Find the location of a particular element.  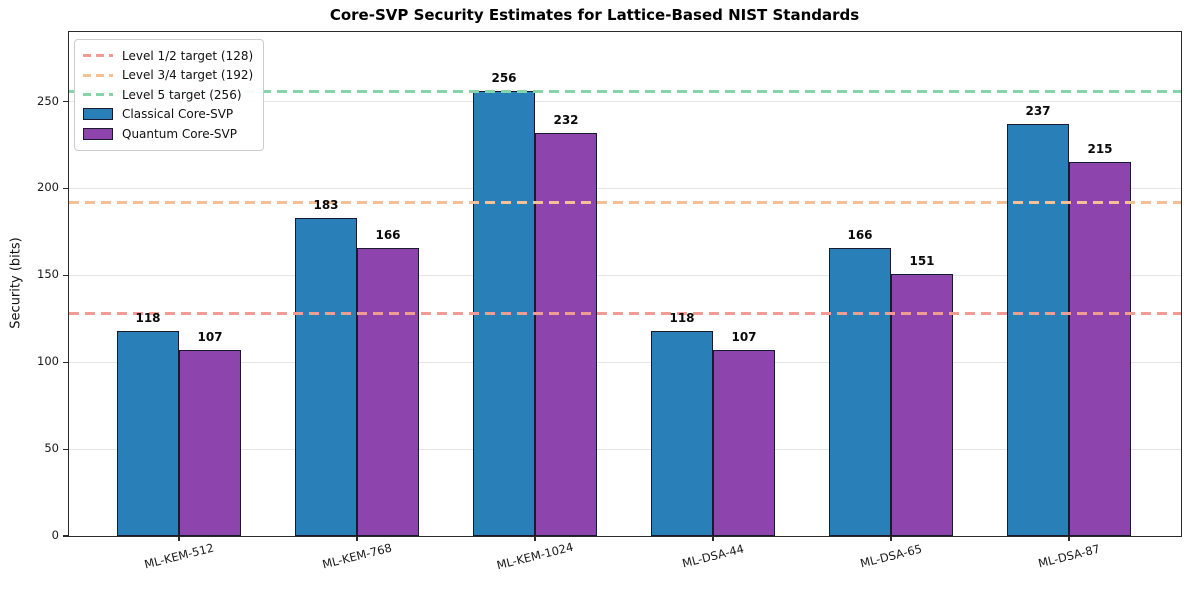

legend-item-level5: Level 5 target (256) is located at coordinates (168, 95).